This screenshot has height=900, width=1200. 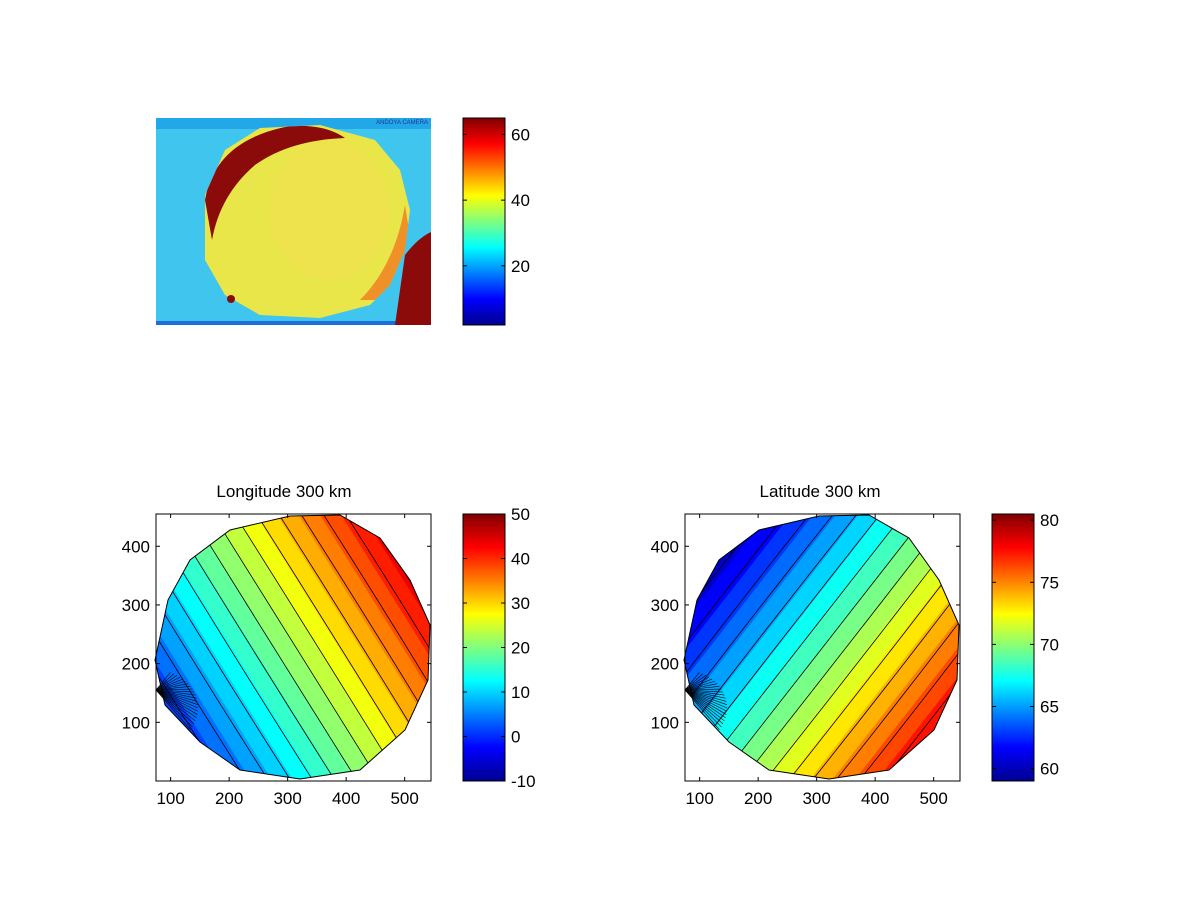 What do you see at coordinates (816, 798) in the screenshot?
I see `x-tick-label: 300` at bounding box center [816, 798].